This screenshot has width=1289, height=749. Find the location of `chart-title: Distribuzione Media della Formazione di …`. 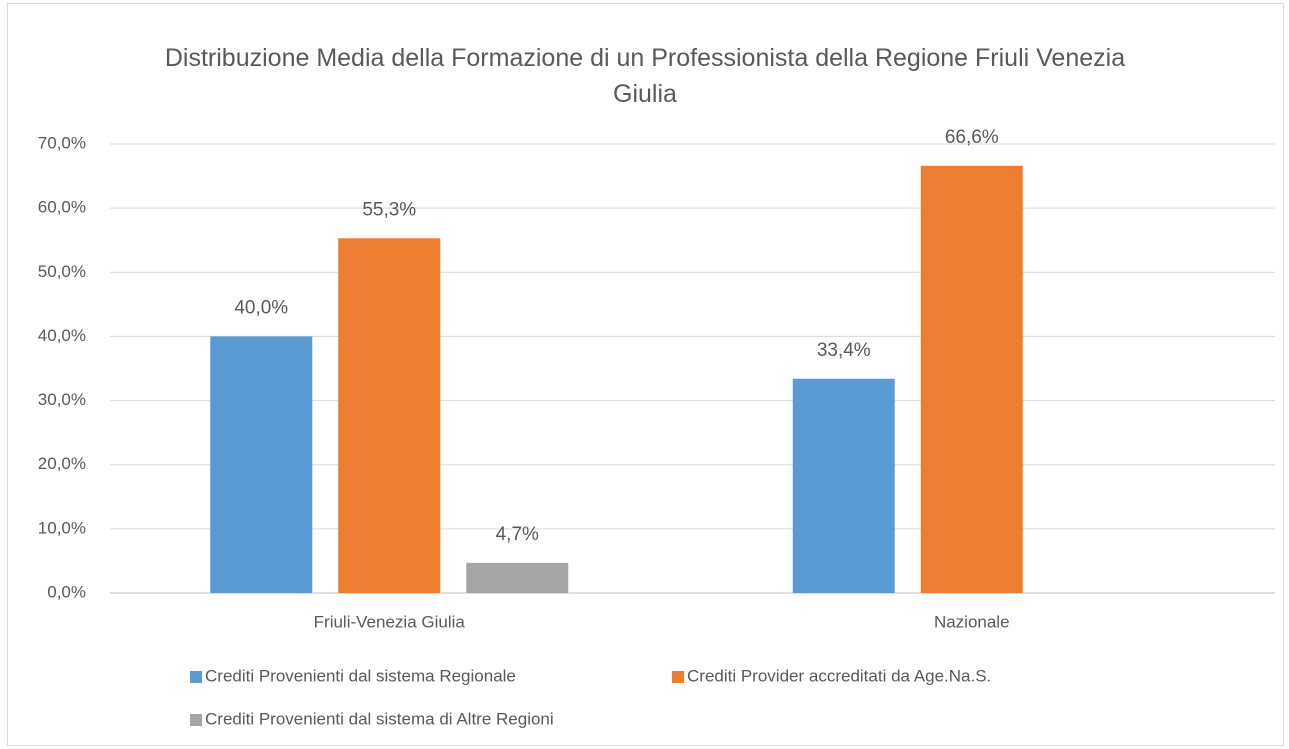

chart-title: Distribuzione Media della Formazione di … is located at coordinates (645, 76).